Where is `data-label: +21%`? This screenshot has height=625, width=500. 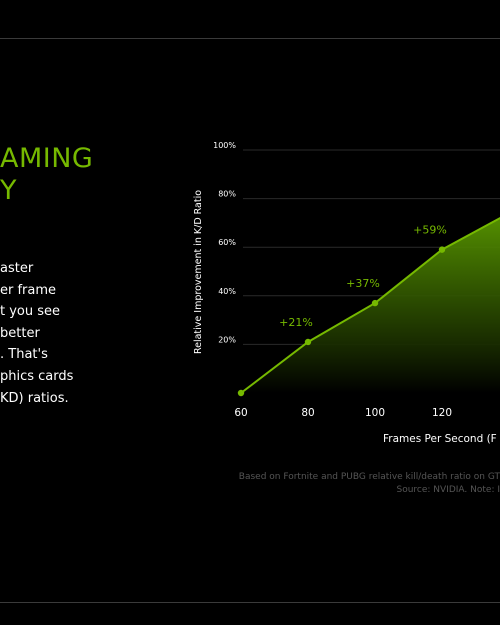 data-label: +21% is located at coordinates (296, 322).